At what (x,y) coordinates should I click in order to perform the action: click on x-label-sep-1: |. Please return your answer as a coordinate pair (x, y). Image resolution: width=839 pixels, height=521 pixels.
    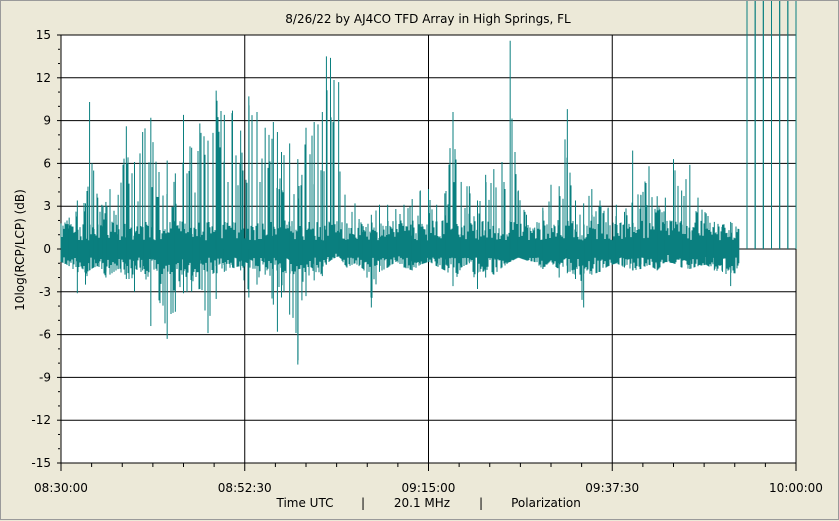
    Looking at the image, I should click on (363, 503).